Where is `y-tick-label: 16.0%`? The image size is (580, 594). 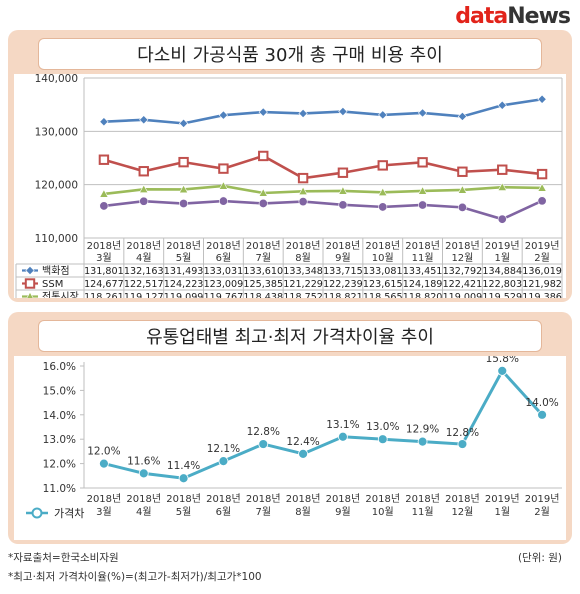
y-tick-label: 16.0% is located at coordinates (59, 367).